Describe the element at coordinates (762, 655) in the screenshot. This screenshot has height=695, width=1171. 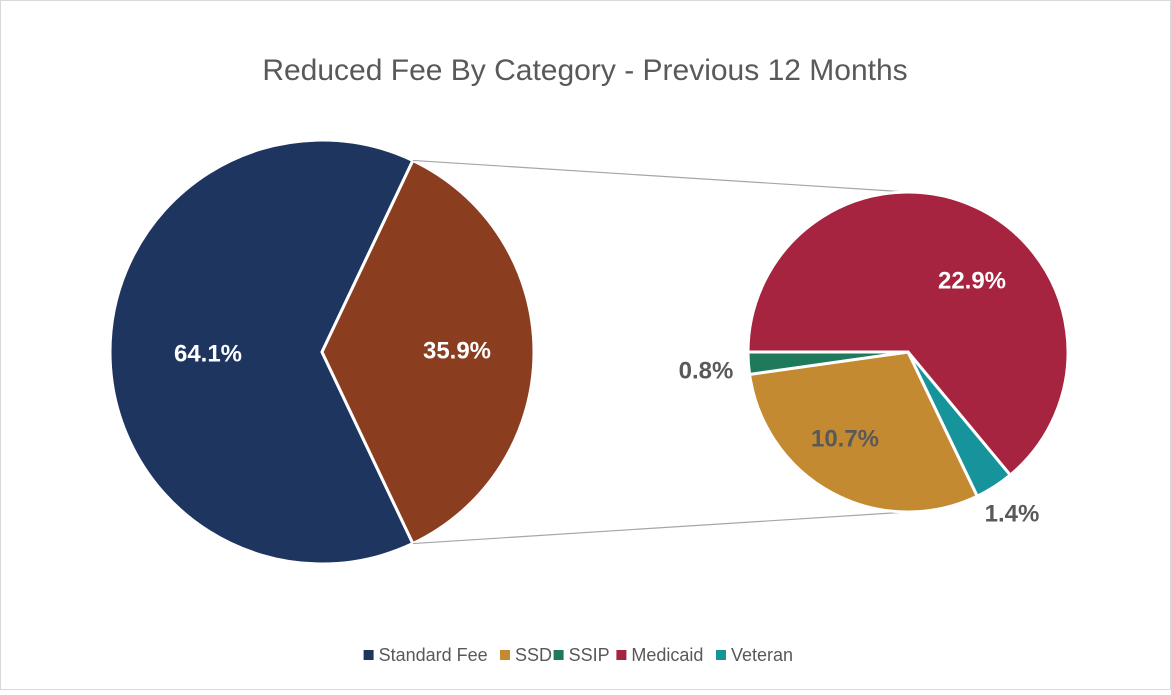
I see `legend-label: Veteran` at that location.